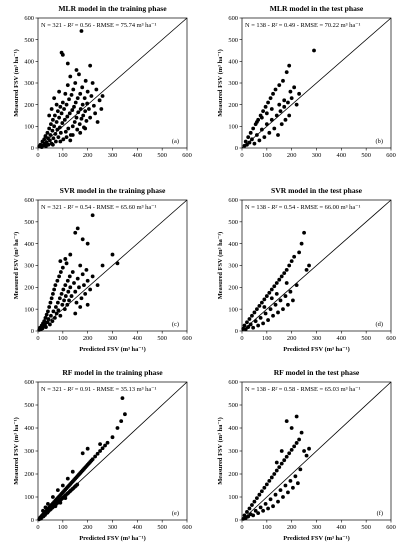  What do you see at coordinates (112, 538) in the screenshot?
I see `x-axis-label: Predicted FSV (m³ ha⁻¹)` at bounding box center [112, 538].